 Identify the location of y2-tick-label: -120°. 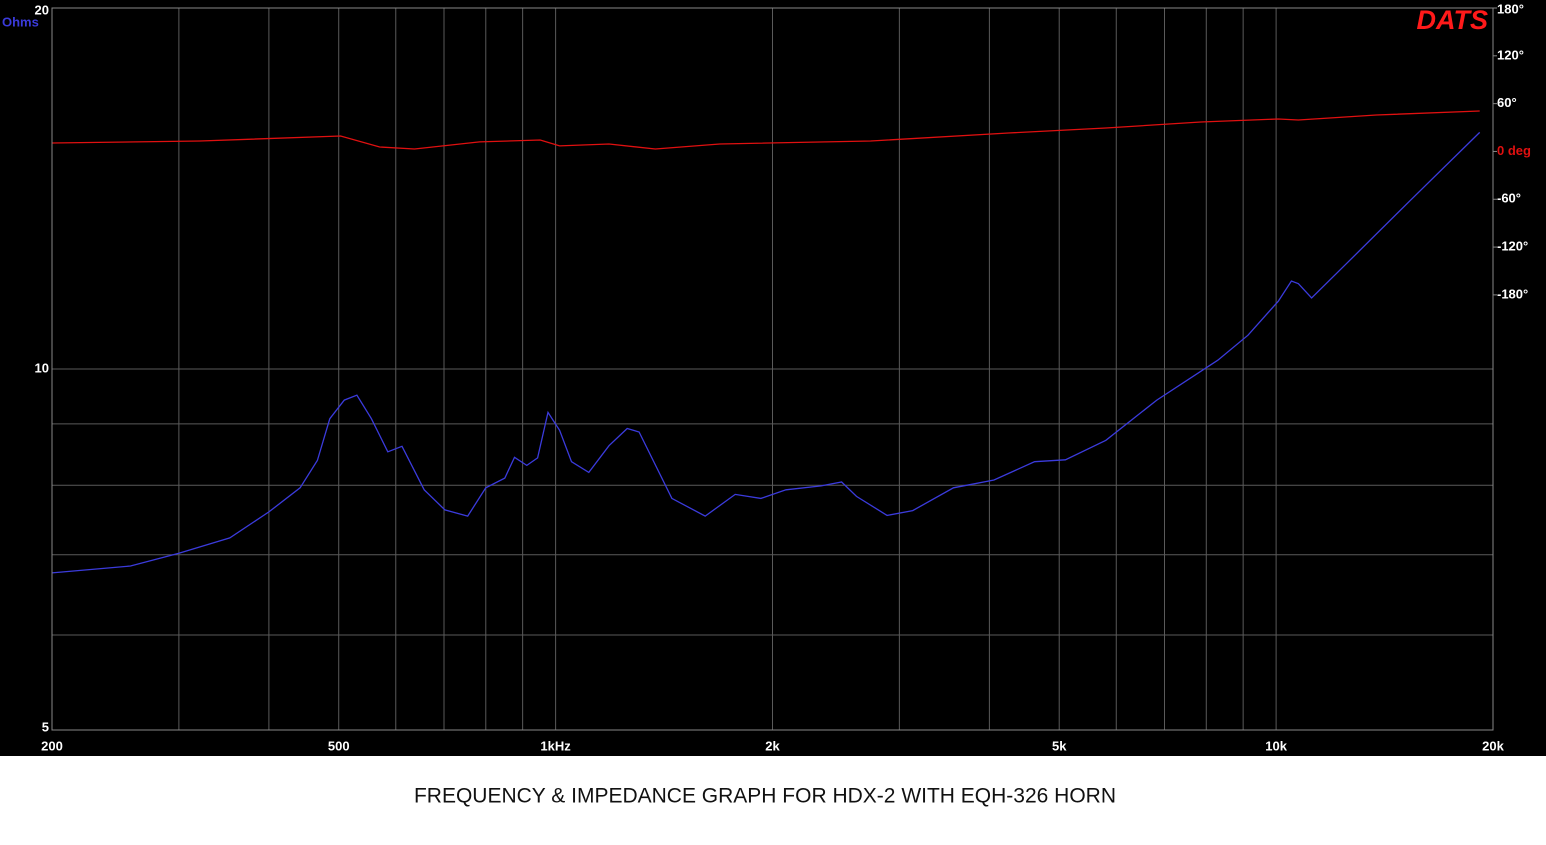
(1512, 246).